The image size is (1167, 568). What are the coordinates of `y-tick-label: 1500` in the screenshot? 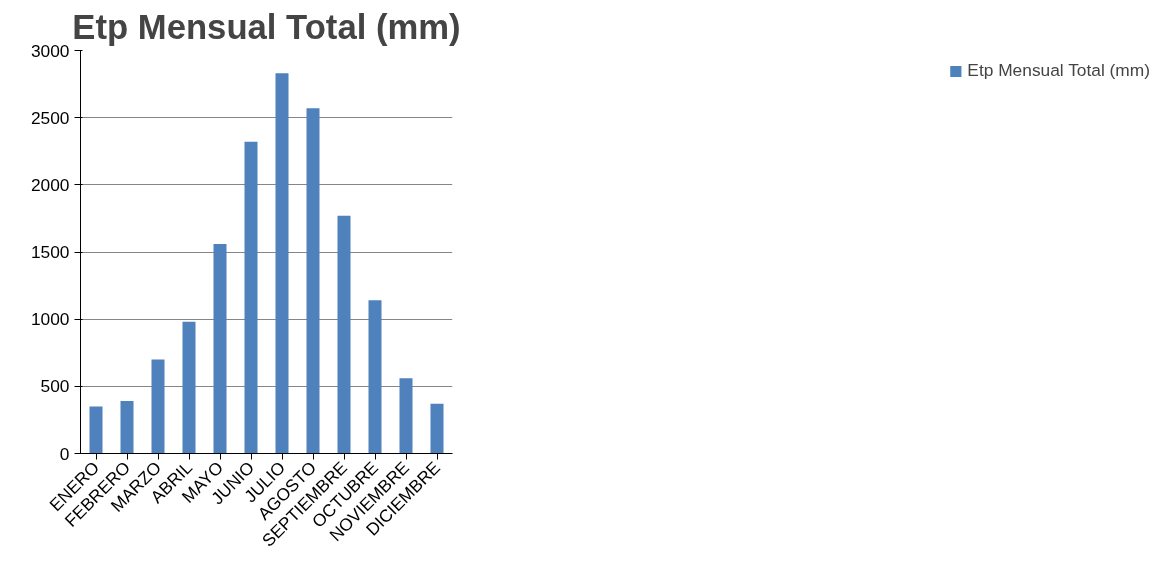 It's located at (50, 252).